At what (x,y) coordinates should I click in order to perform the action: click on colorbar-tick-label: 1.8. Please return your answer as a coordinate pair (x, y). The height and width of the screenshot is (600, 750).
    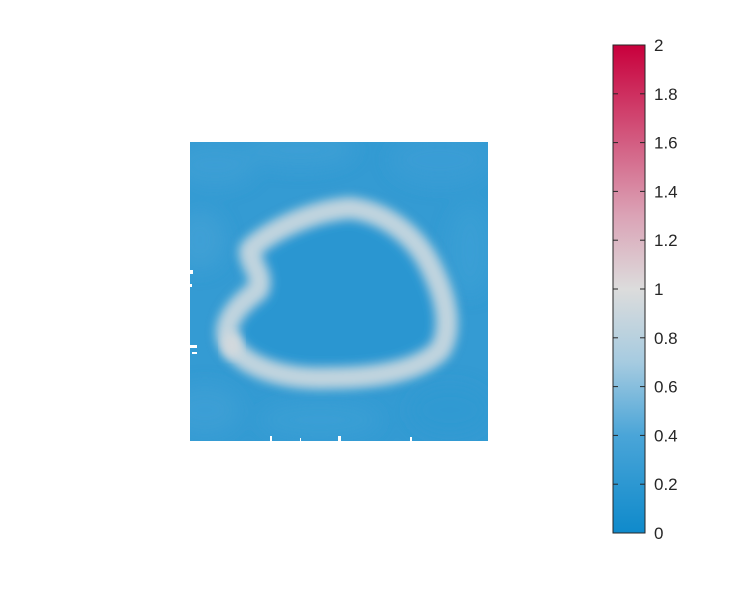
    Looking at the image, I should click on (666, 94).